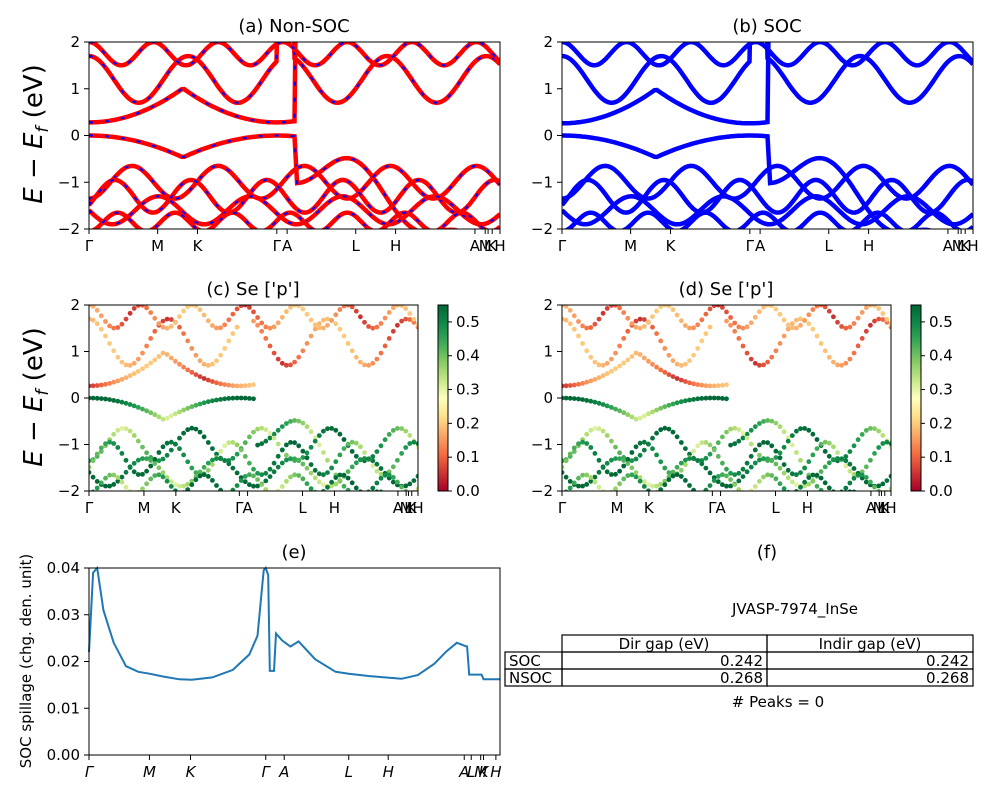  What do you see at coordinates (530, 678) in the screenshot?
I see `table-row-nsoc-label: NSOC` at bounding box center [530, 678].